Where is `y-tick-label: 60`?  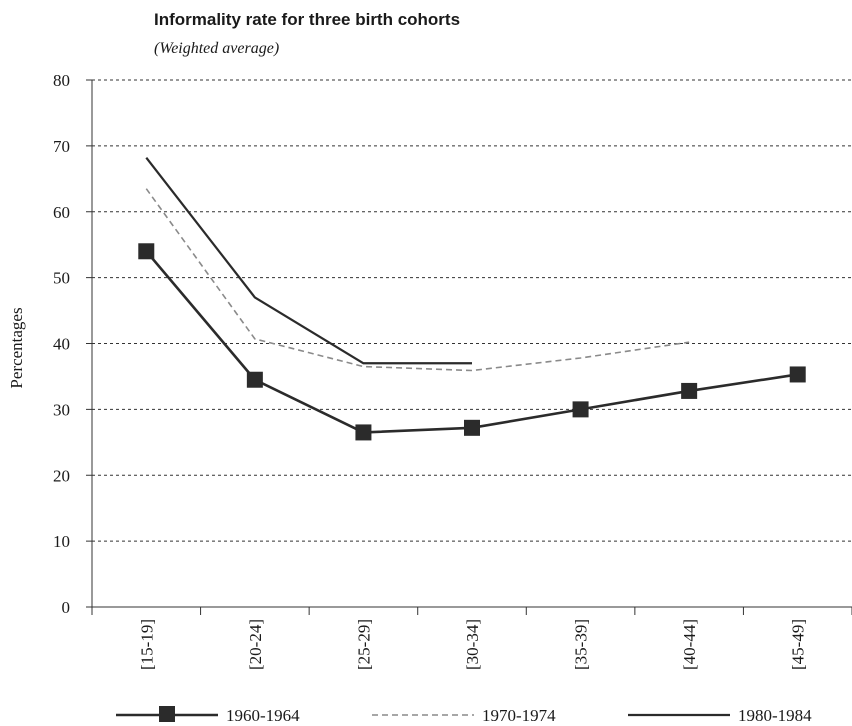 y-tick-label: 60 is located at coordinates (61, 212).